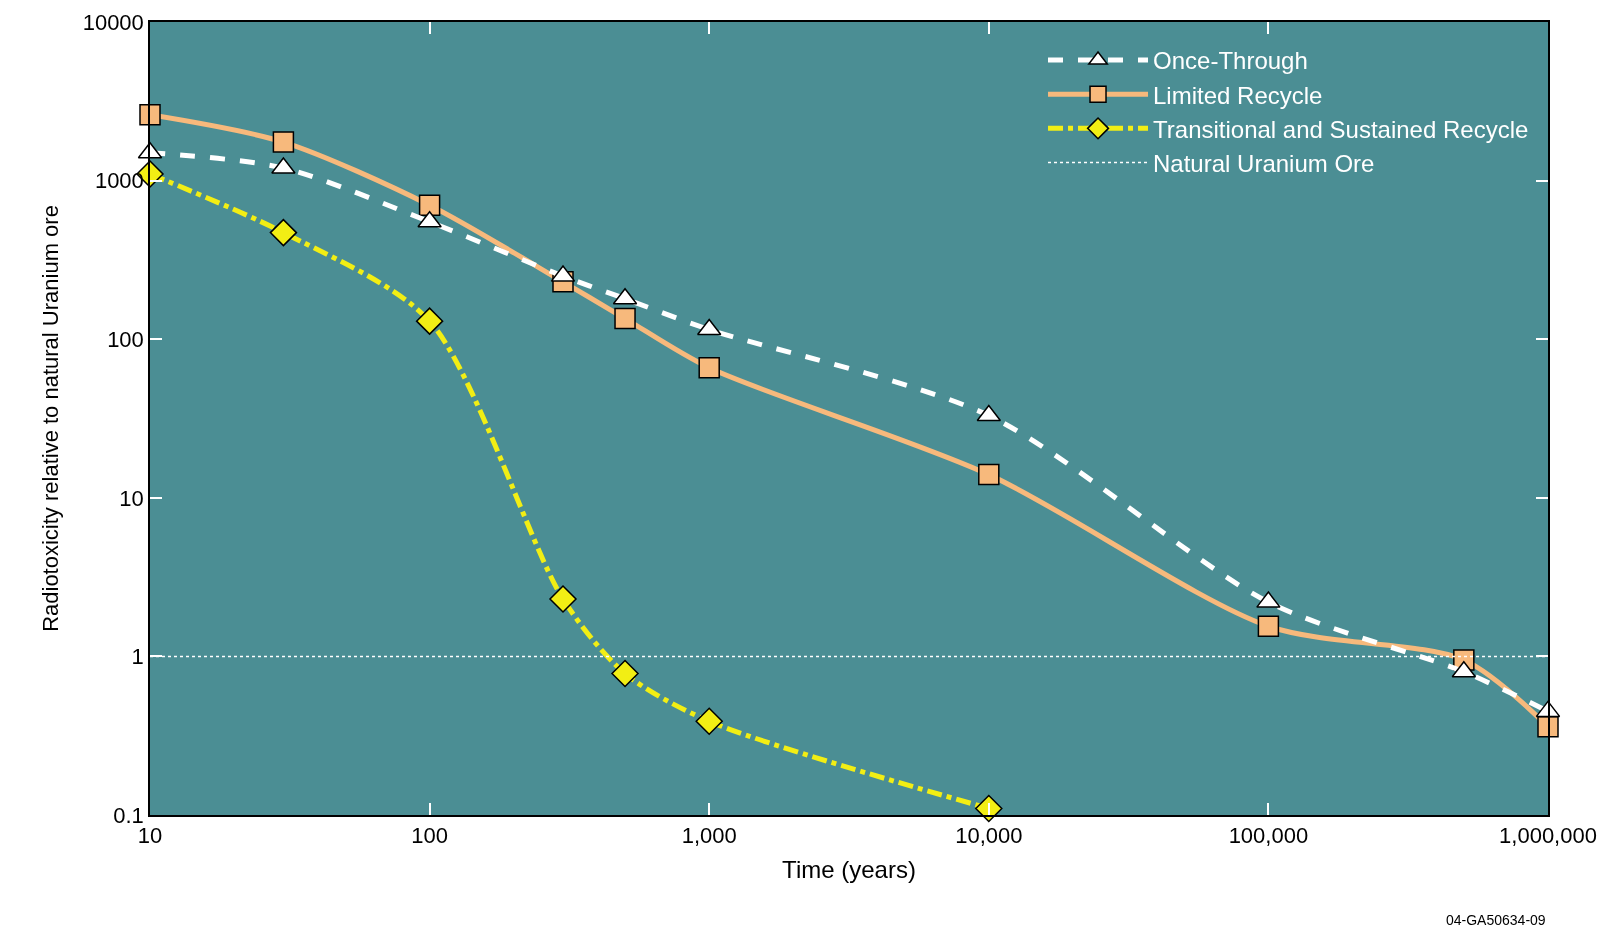 This screenshot has width=1623, height=935. Describe the element at coordinates (119, 181) in the screenshot. I see `y-tick-label: 1000` at that location.